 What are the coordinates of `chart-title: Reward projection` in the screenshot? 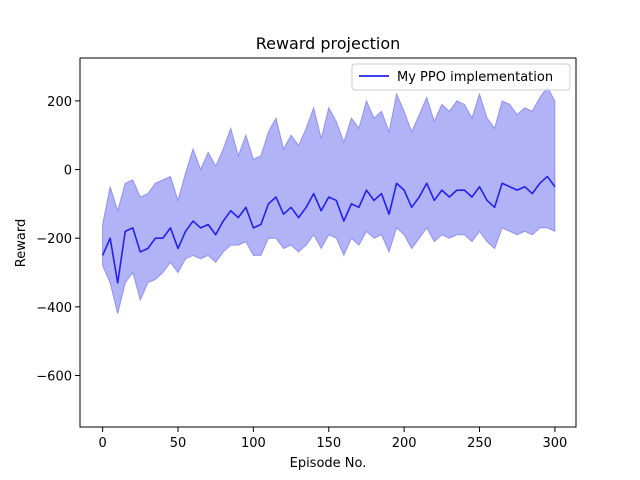 It's located at (328, 43).